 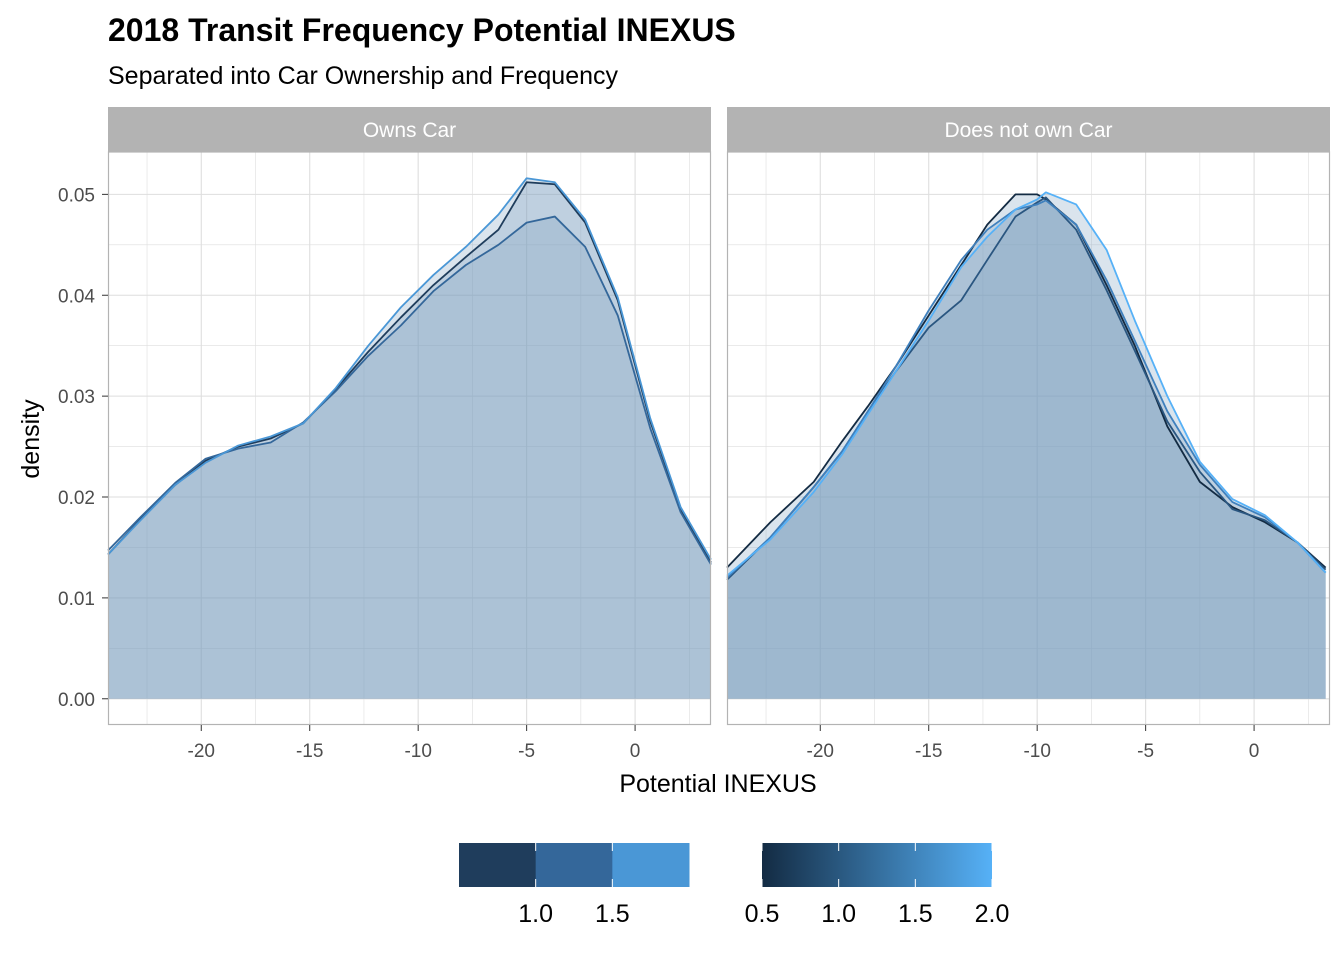 I want to click on y-tick-label: 0.02, so click(x=76, y=498).